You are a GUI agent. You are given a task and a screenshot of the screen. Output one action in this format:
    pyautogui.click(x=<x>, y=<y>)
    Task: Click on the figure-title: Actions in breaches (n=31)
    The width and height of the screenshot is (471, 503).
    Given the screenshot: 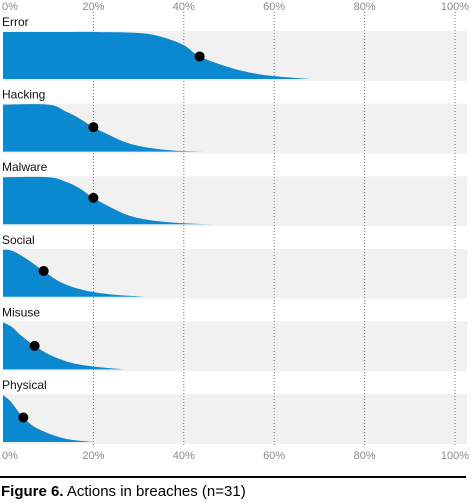 What is the action you would take?
    pyautogui.click(x=154, y=491)
    